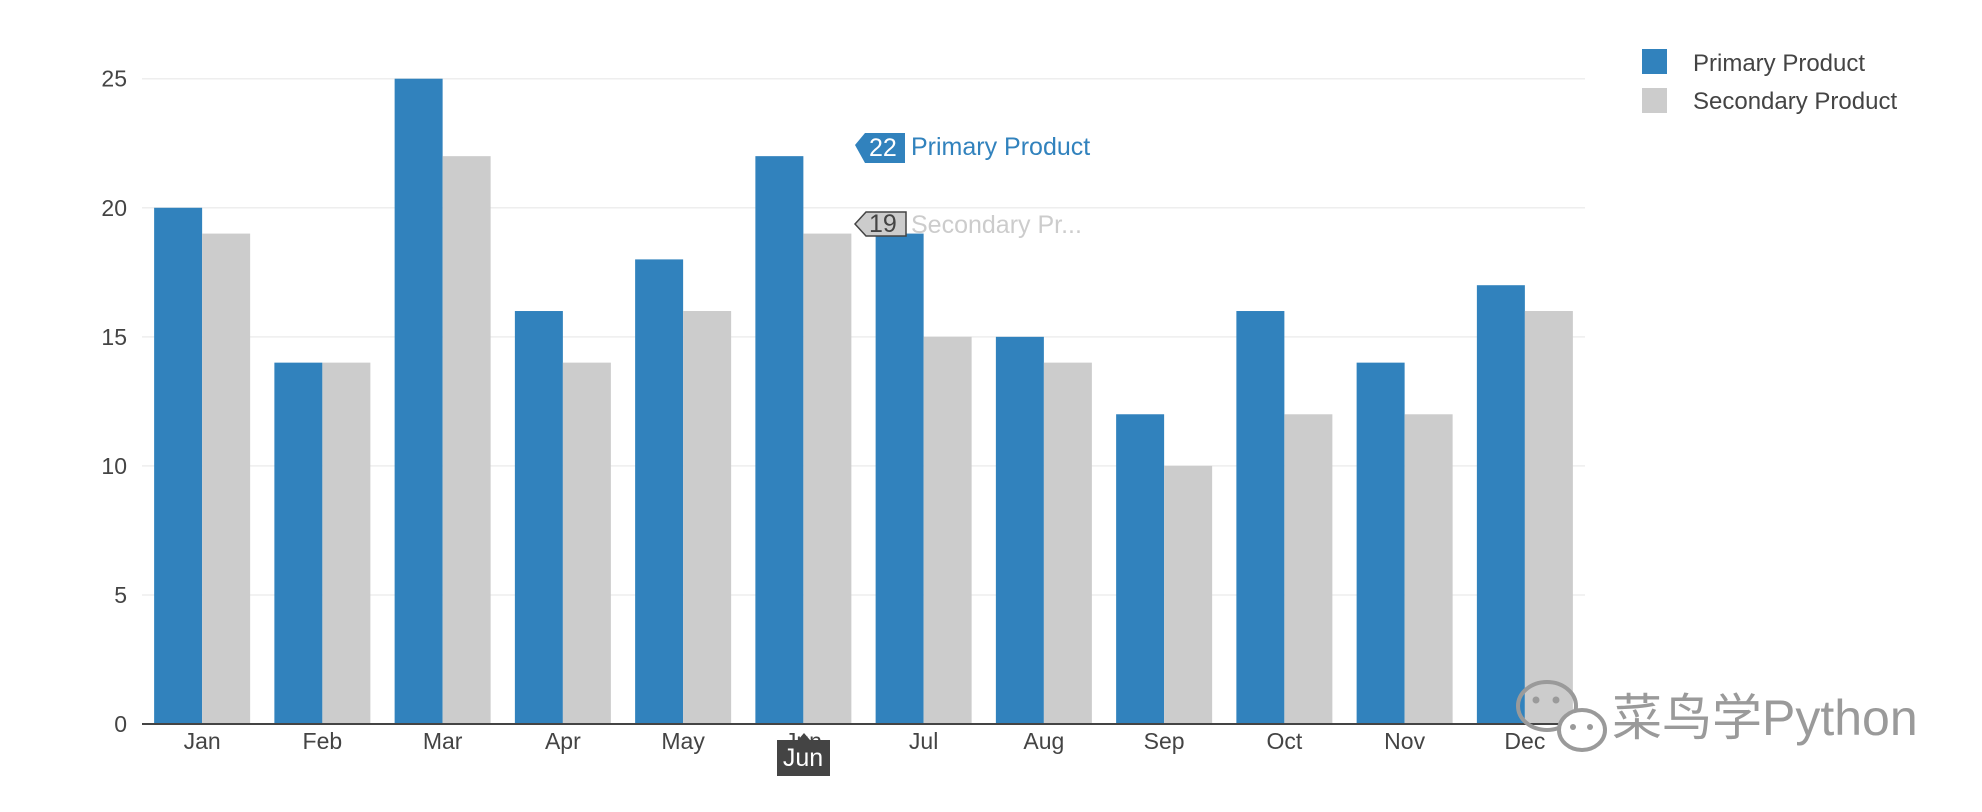  I want to click on watermark-text: 菜鸟学Python, so click(1765, 718).